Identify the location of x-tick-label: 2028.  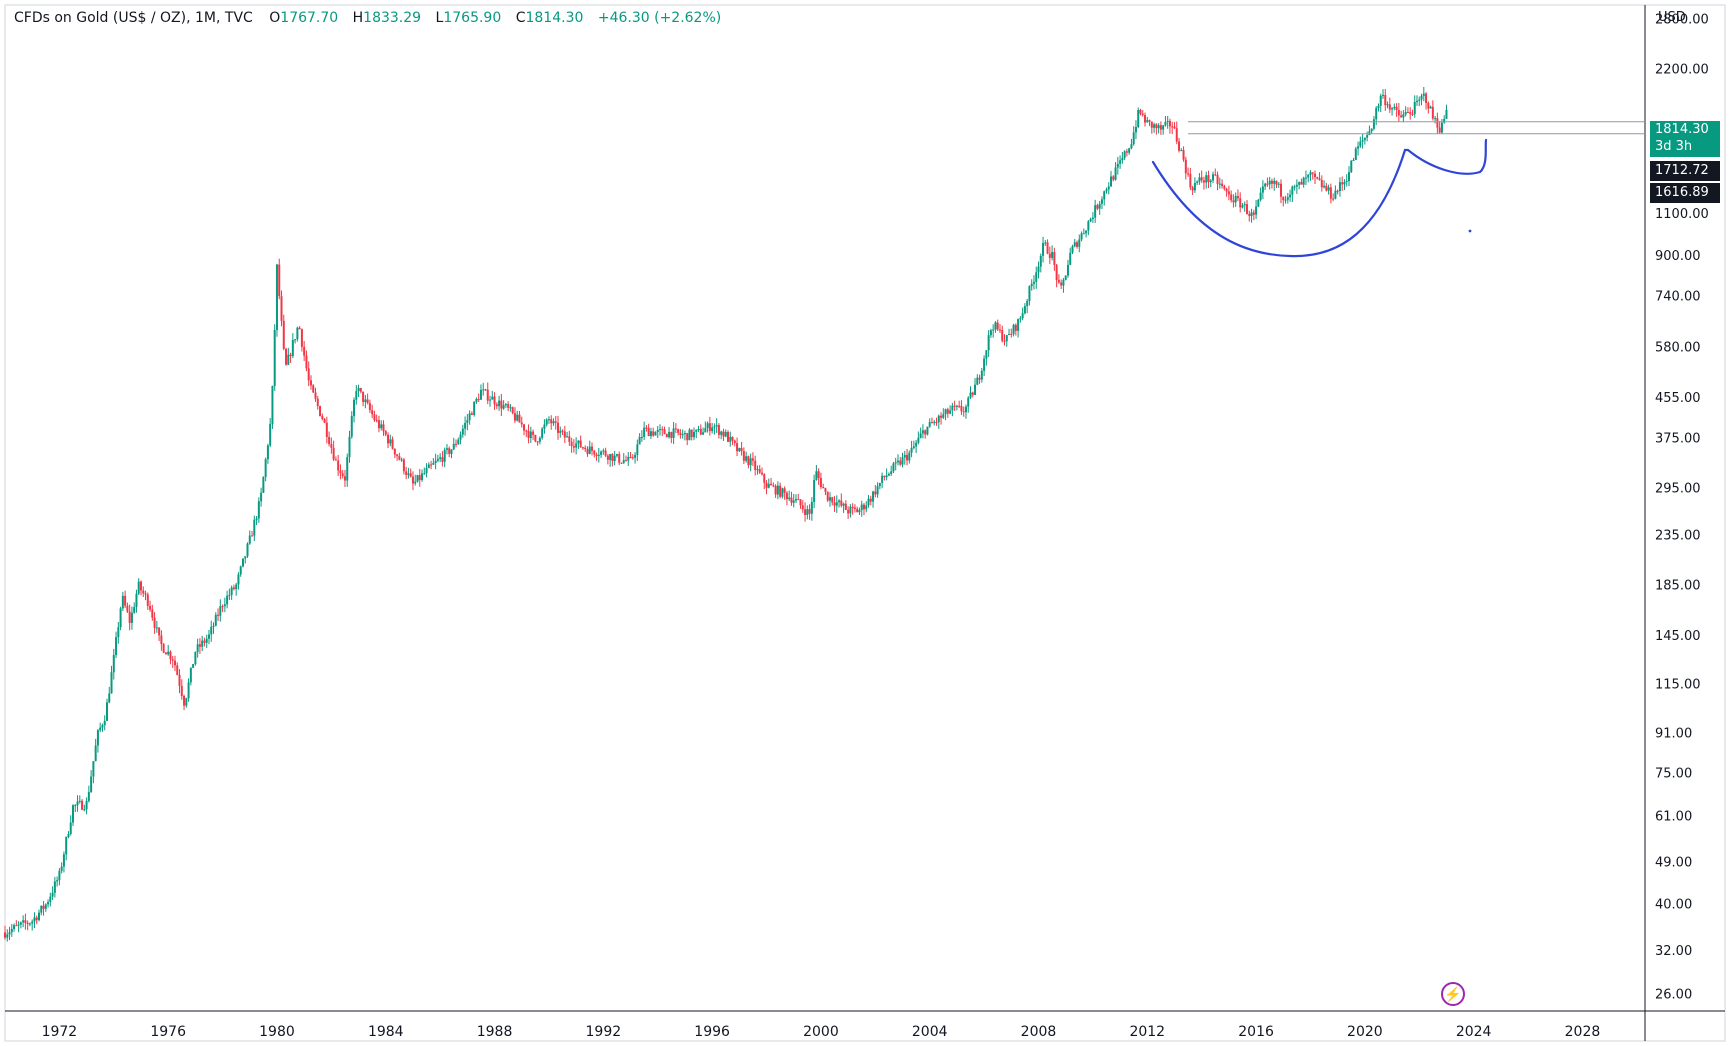
(1583, 1032).